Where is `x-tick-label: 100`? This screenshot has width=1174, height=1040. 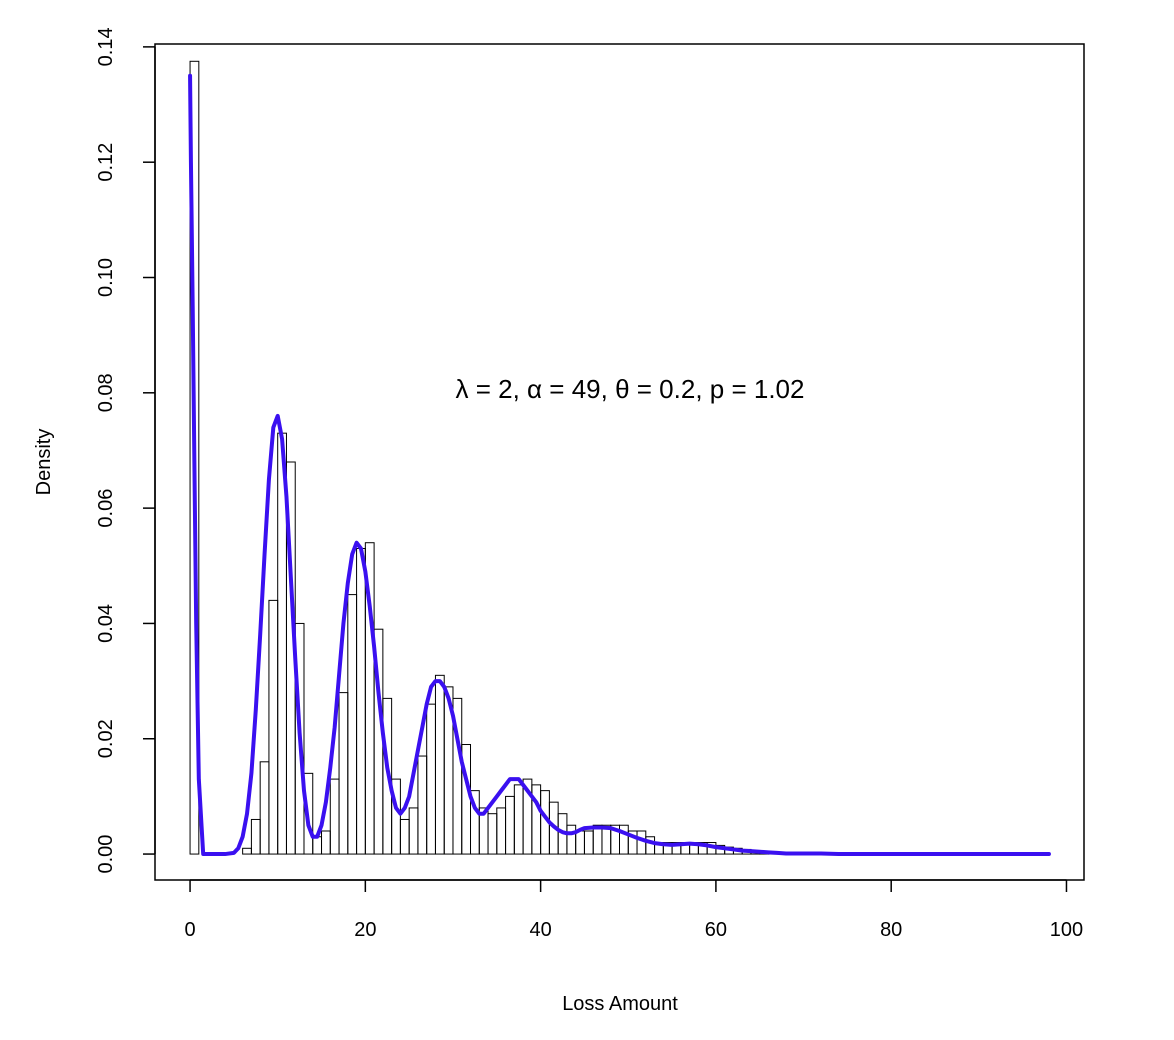
x-tick-label: 100 is located at coordinates (1066, 930).